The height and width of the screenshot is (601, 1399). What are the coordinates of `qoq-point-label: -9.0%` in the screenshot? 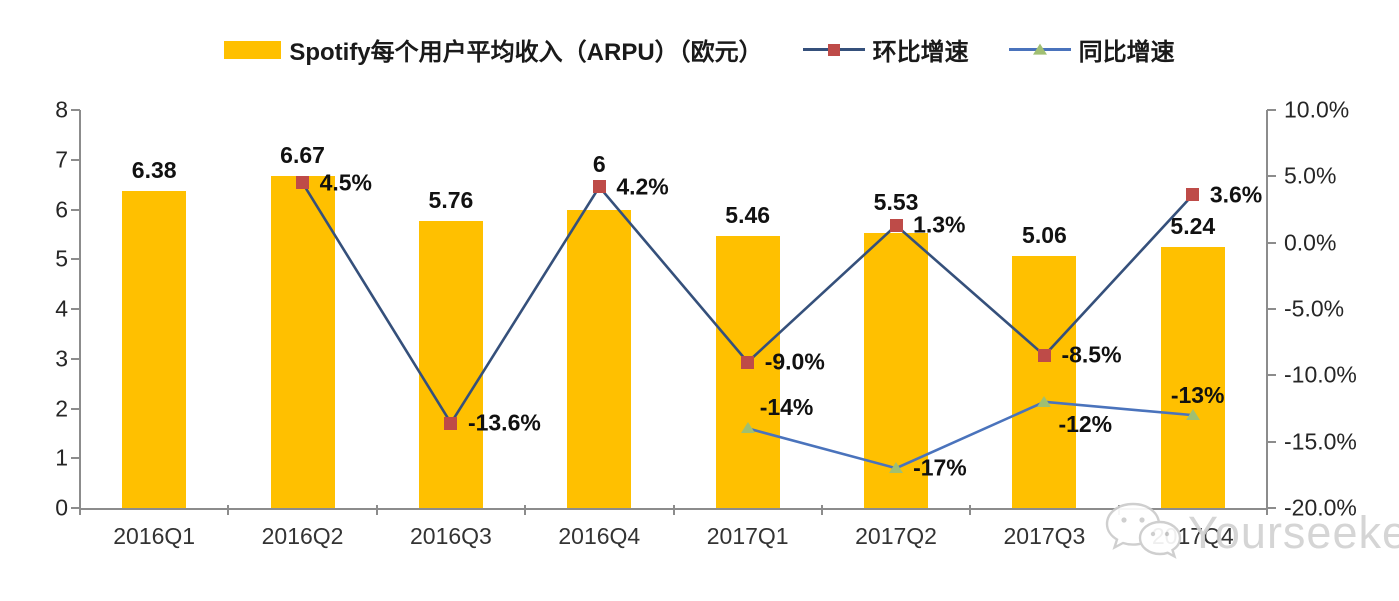 It's located at (794, 361).